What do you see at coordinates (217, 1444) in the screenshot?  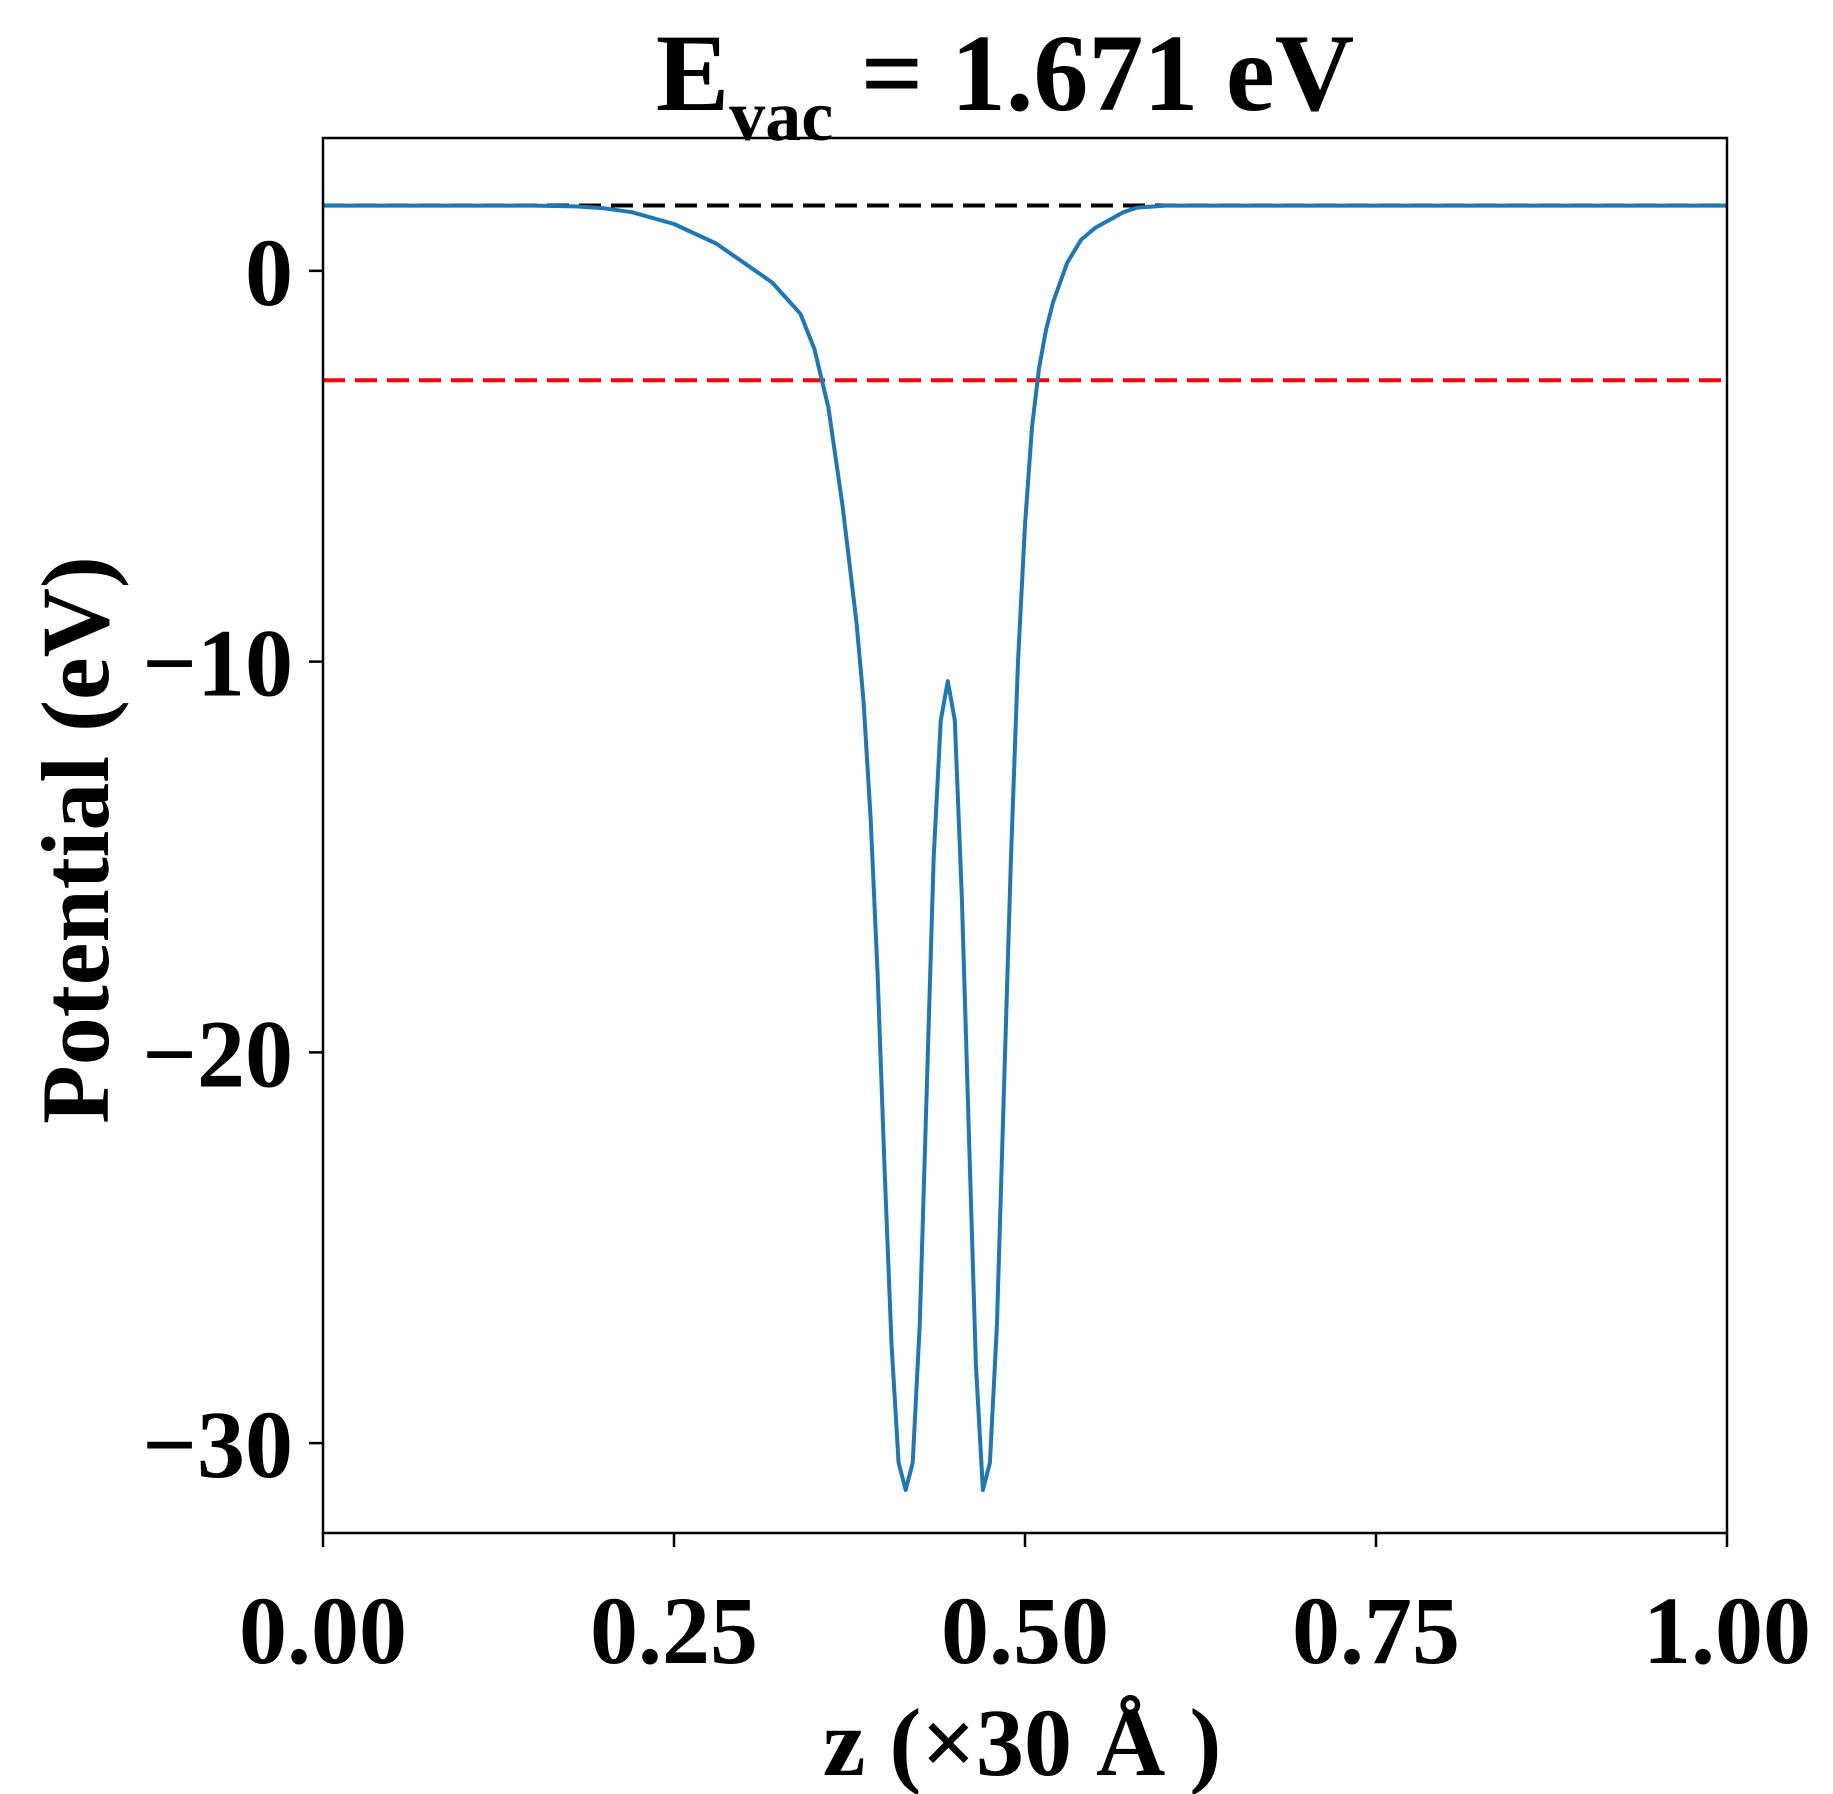 I see `y-tick-label-3: −30` at bounding box center [217, 1444].